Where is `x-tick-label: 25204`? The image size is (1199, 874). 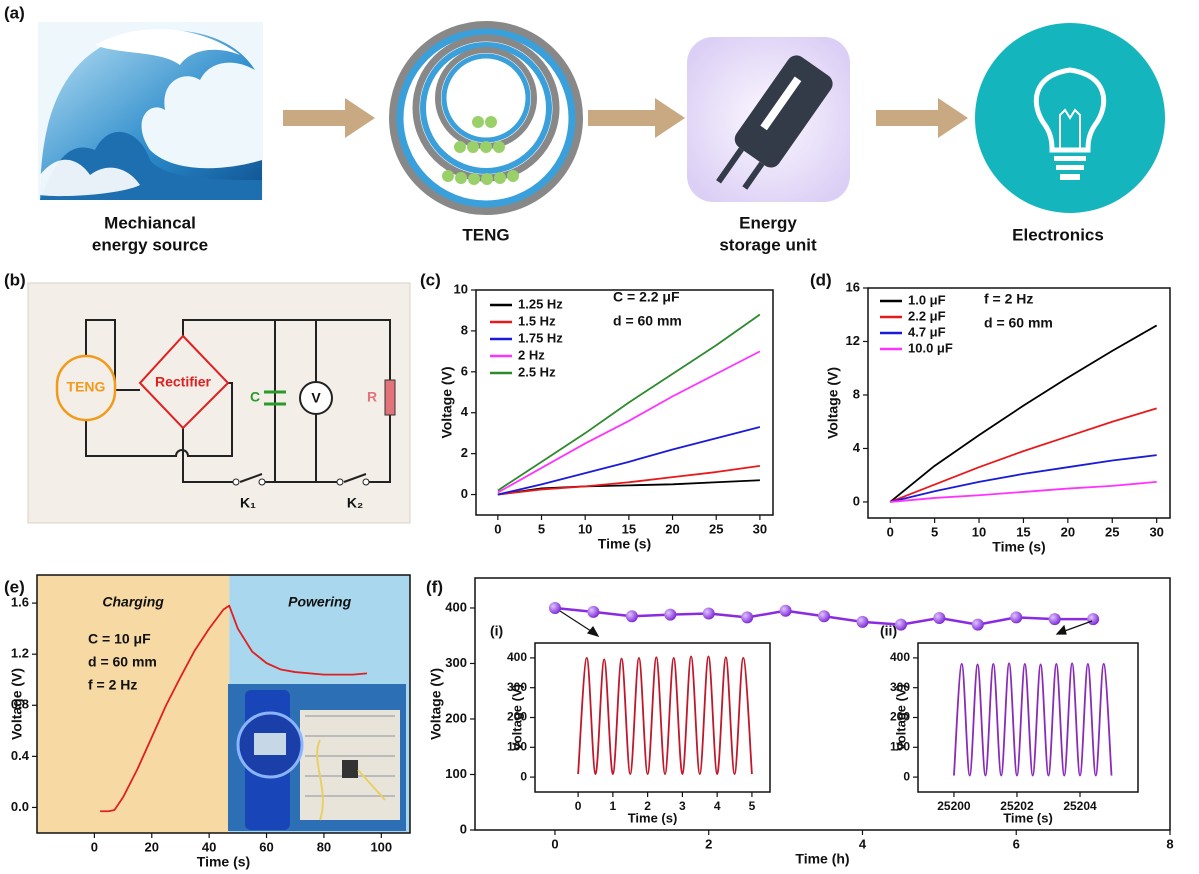
x-tick-label: 25204 is located at coordinates (1080, 806).